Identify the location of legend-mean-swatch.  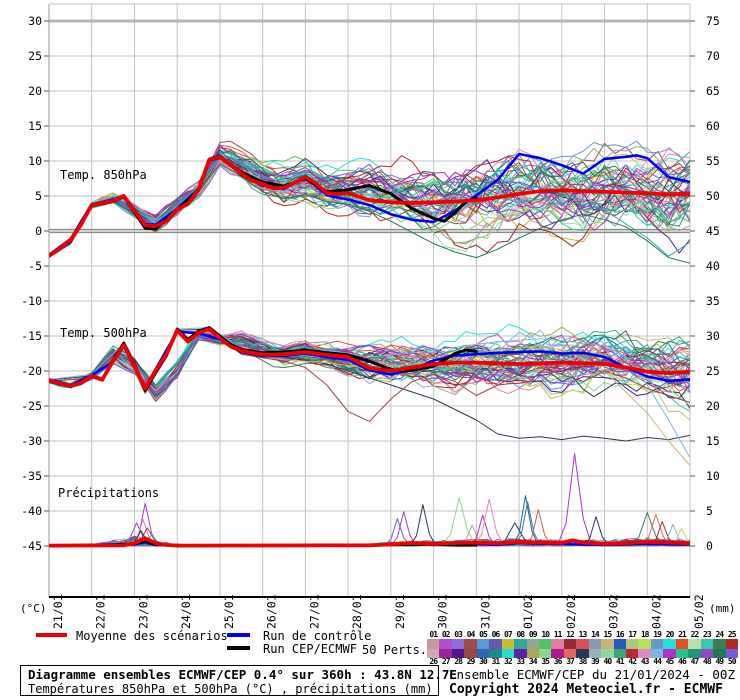
(51, 635).